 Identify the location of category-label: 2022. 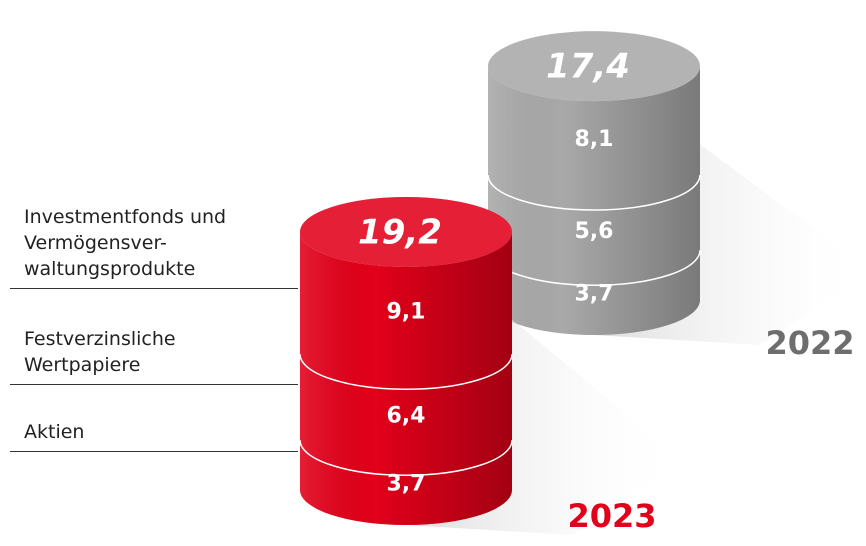
(809, 343).